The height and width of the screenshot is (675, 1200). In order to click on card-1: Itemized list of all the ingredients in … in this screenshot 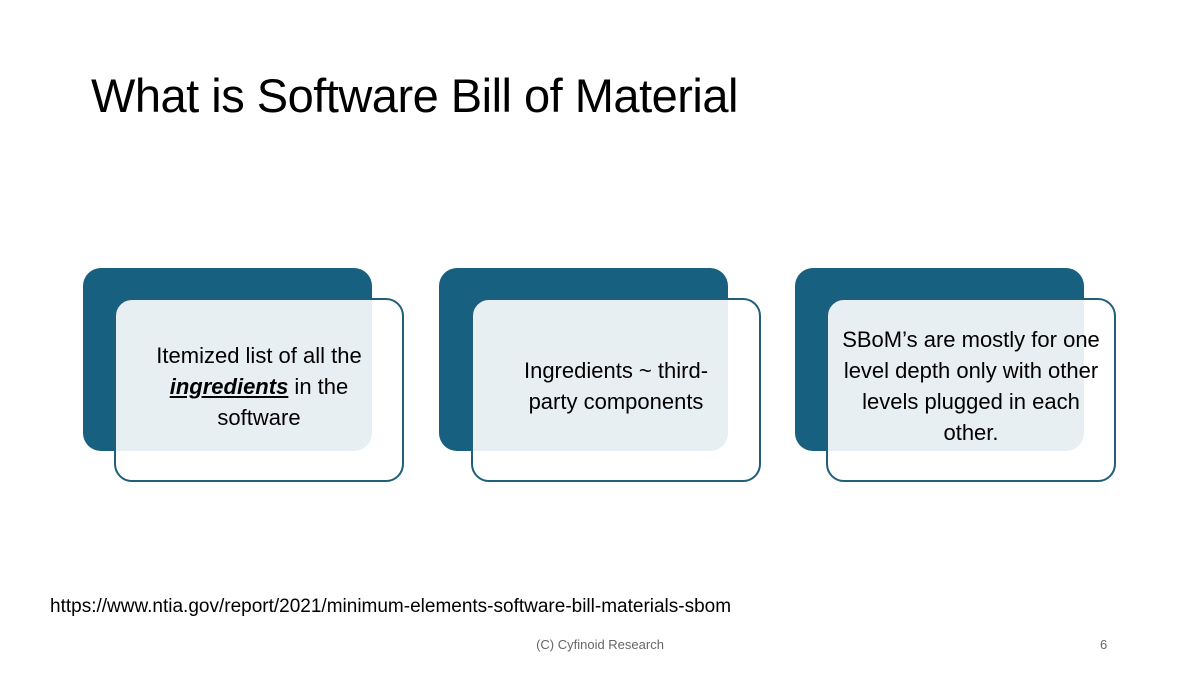, I will do `click(259, 390)`.